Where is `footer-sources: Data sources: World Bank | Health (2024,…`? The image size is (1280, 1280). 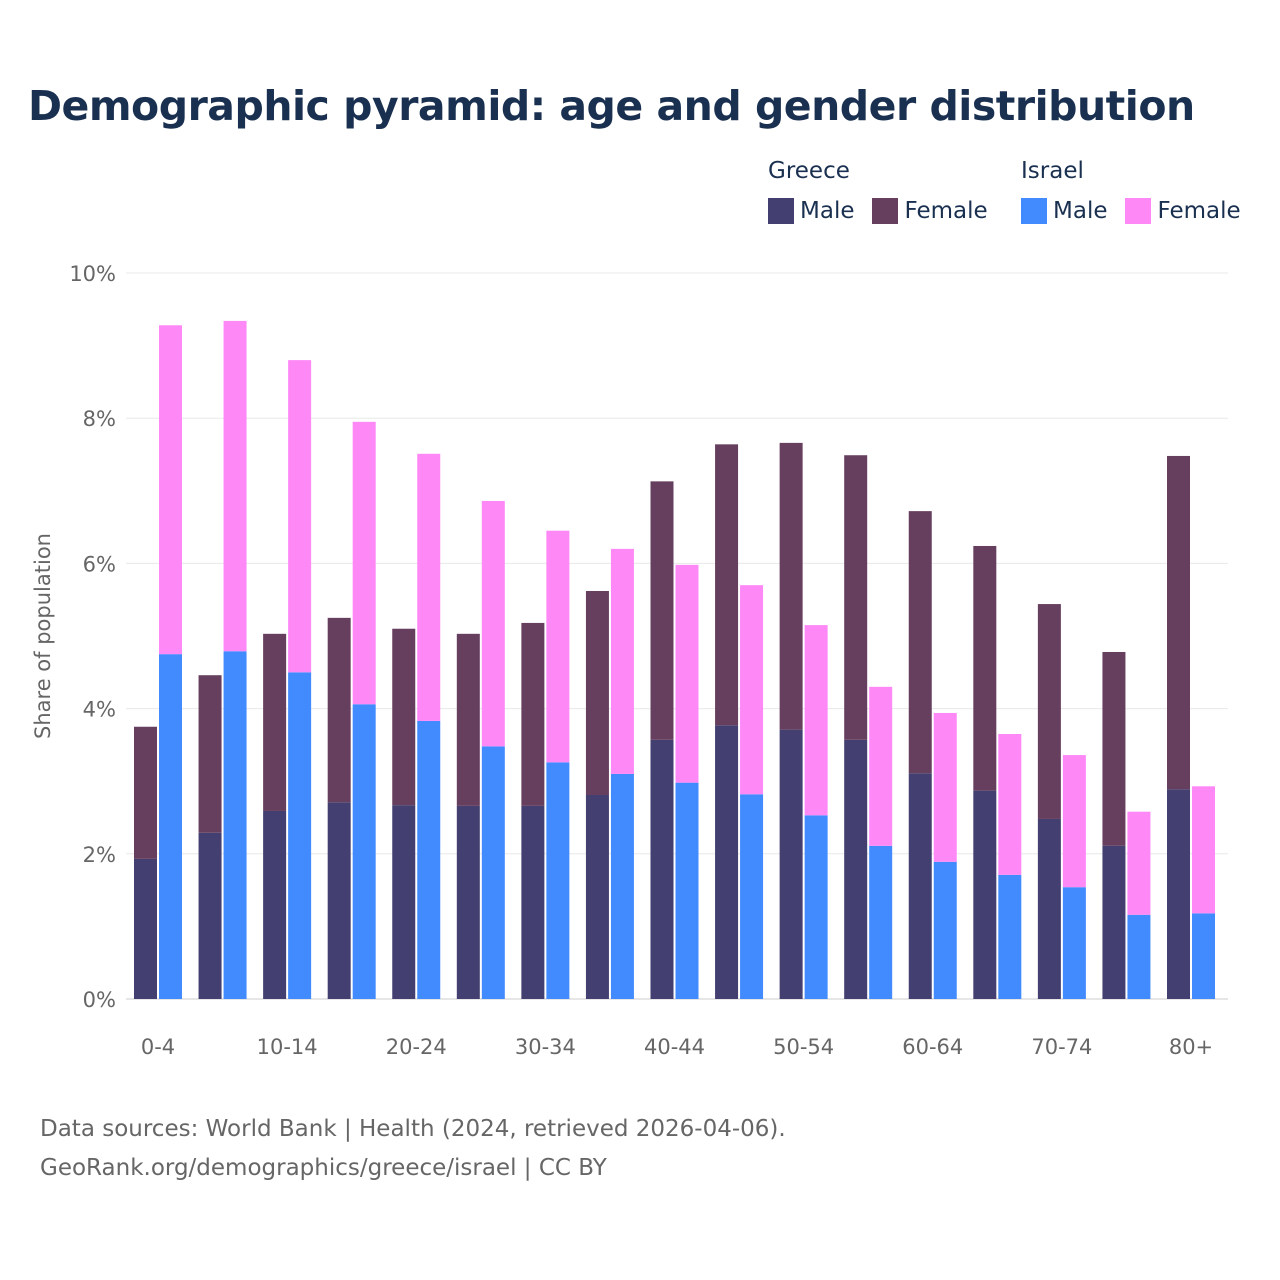 footer-sources: Data sources: World Bank | Health (2024,… is located at coordinates (413, 1129).